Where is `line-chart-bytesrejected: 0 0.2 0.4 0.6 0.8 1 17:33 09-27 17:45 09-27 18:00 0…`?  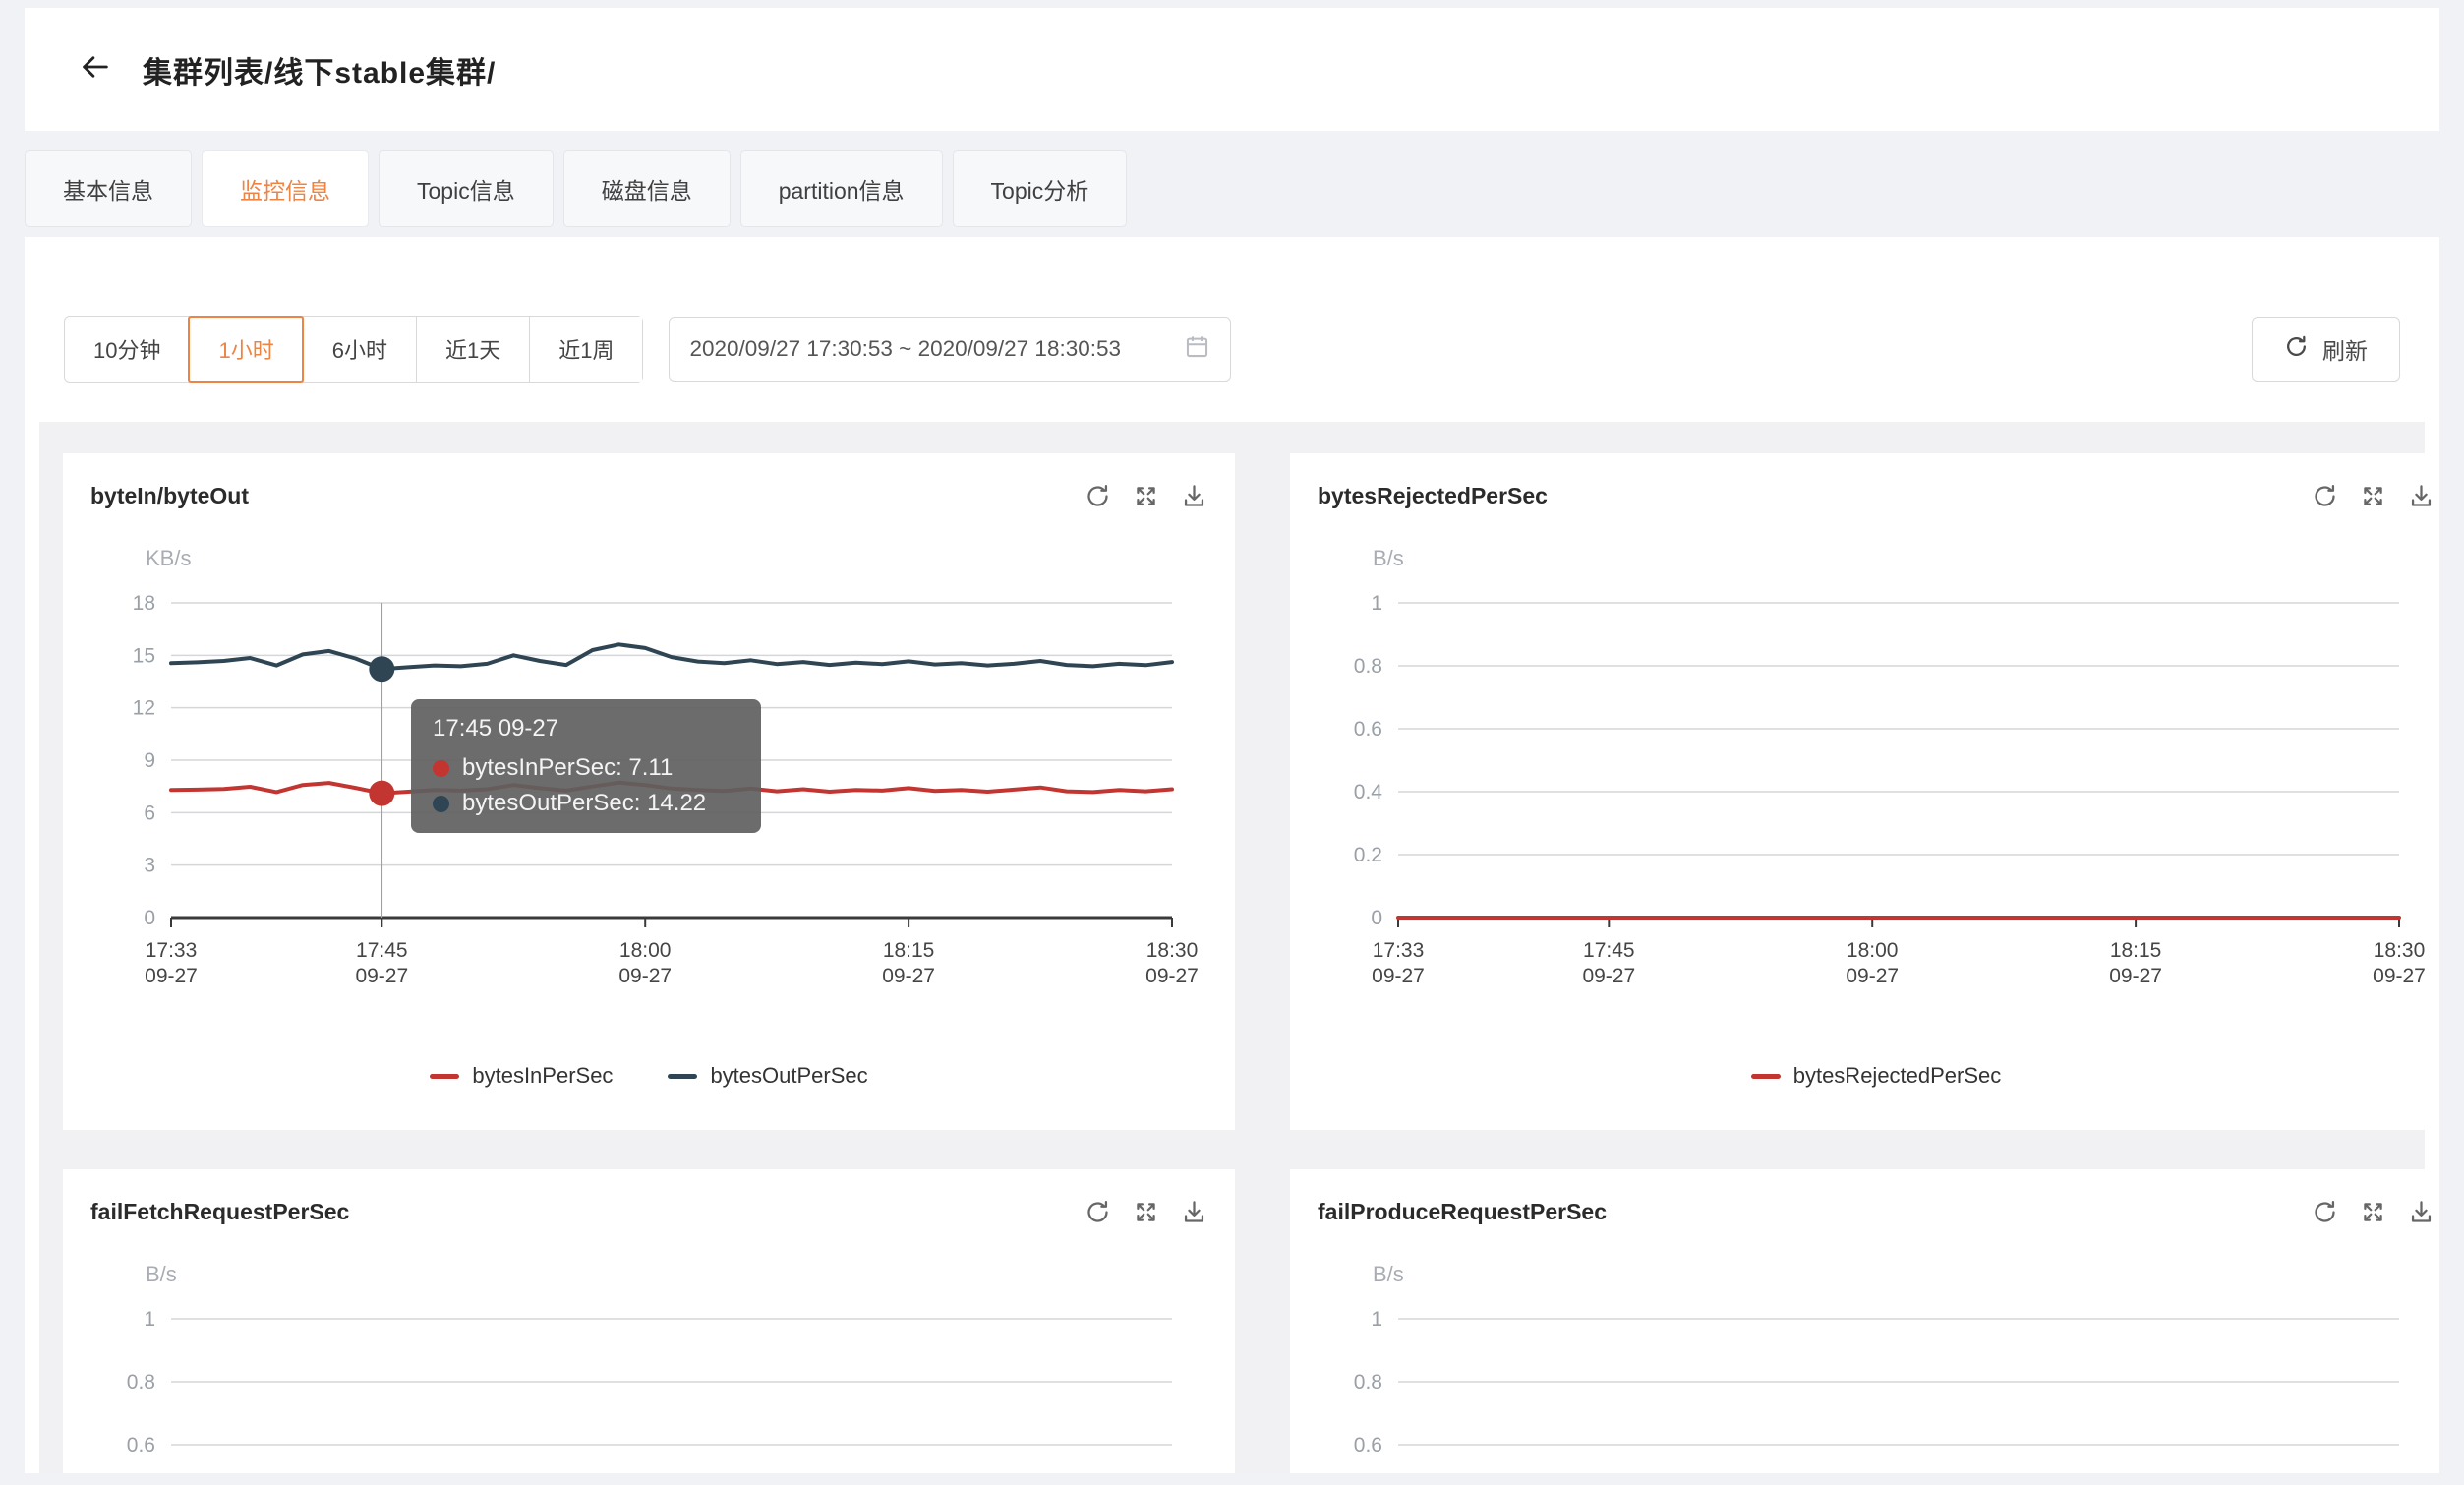 line-chart-bytesrejected: 0 0.2 0.4 0.6 0.8 1 17:33 09-27 17:45 09-27 18:00 0… is located at coordinates (1876, 787).